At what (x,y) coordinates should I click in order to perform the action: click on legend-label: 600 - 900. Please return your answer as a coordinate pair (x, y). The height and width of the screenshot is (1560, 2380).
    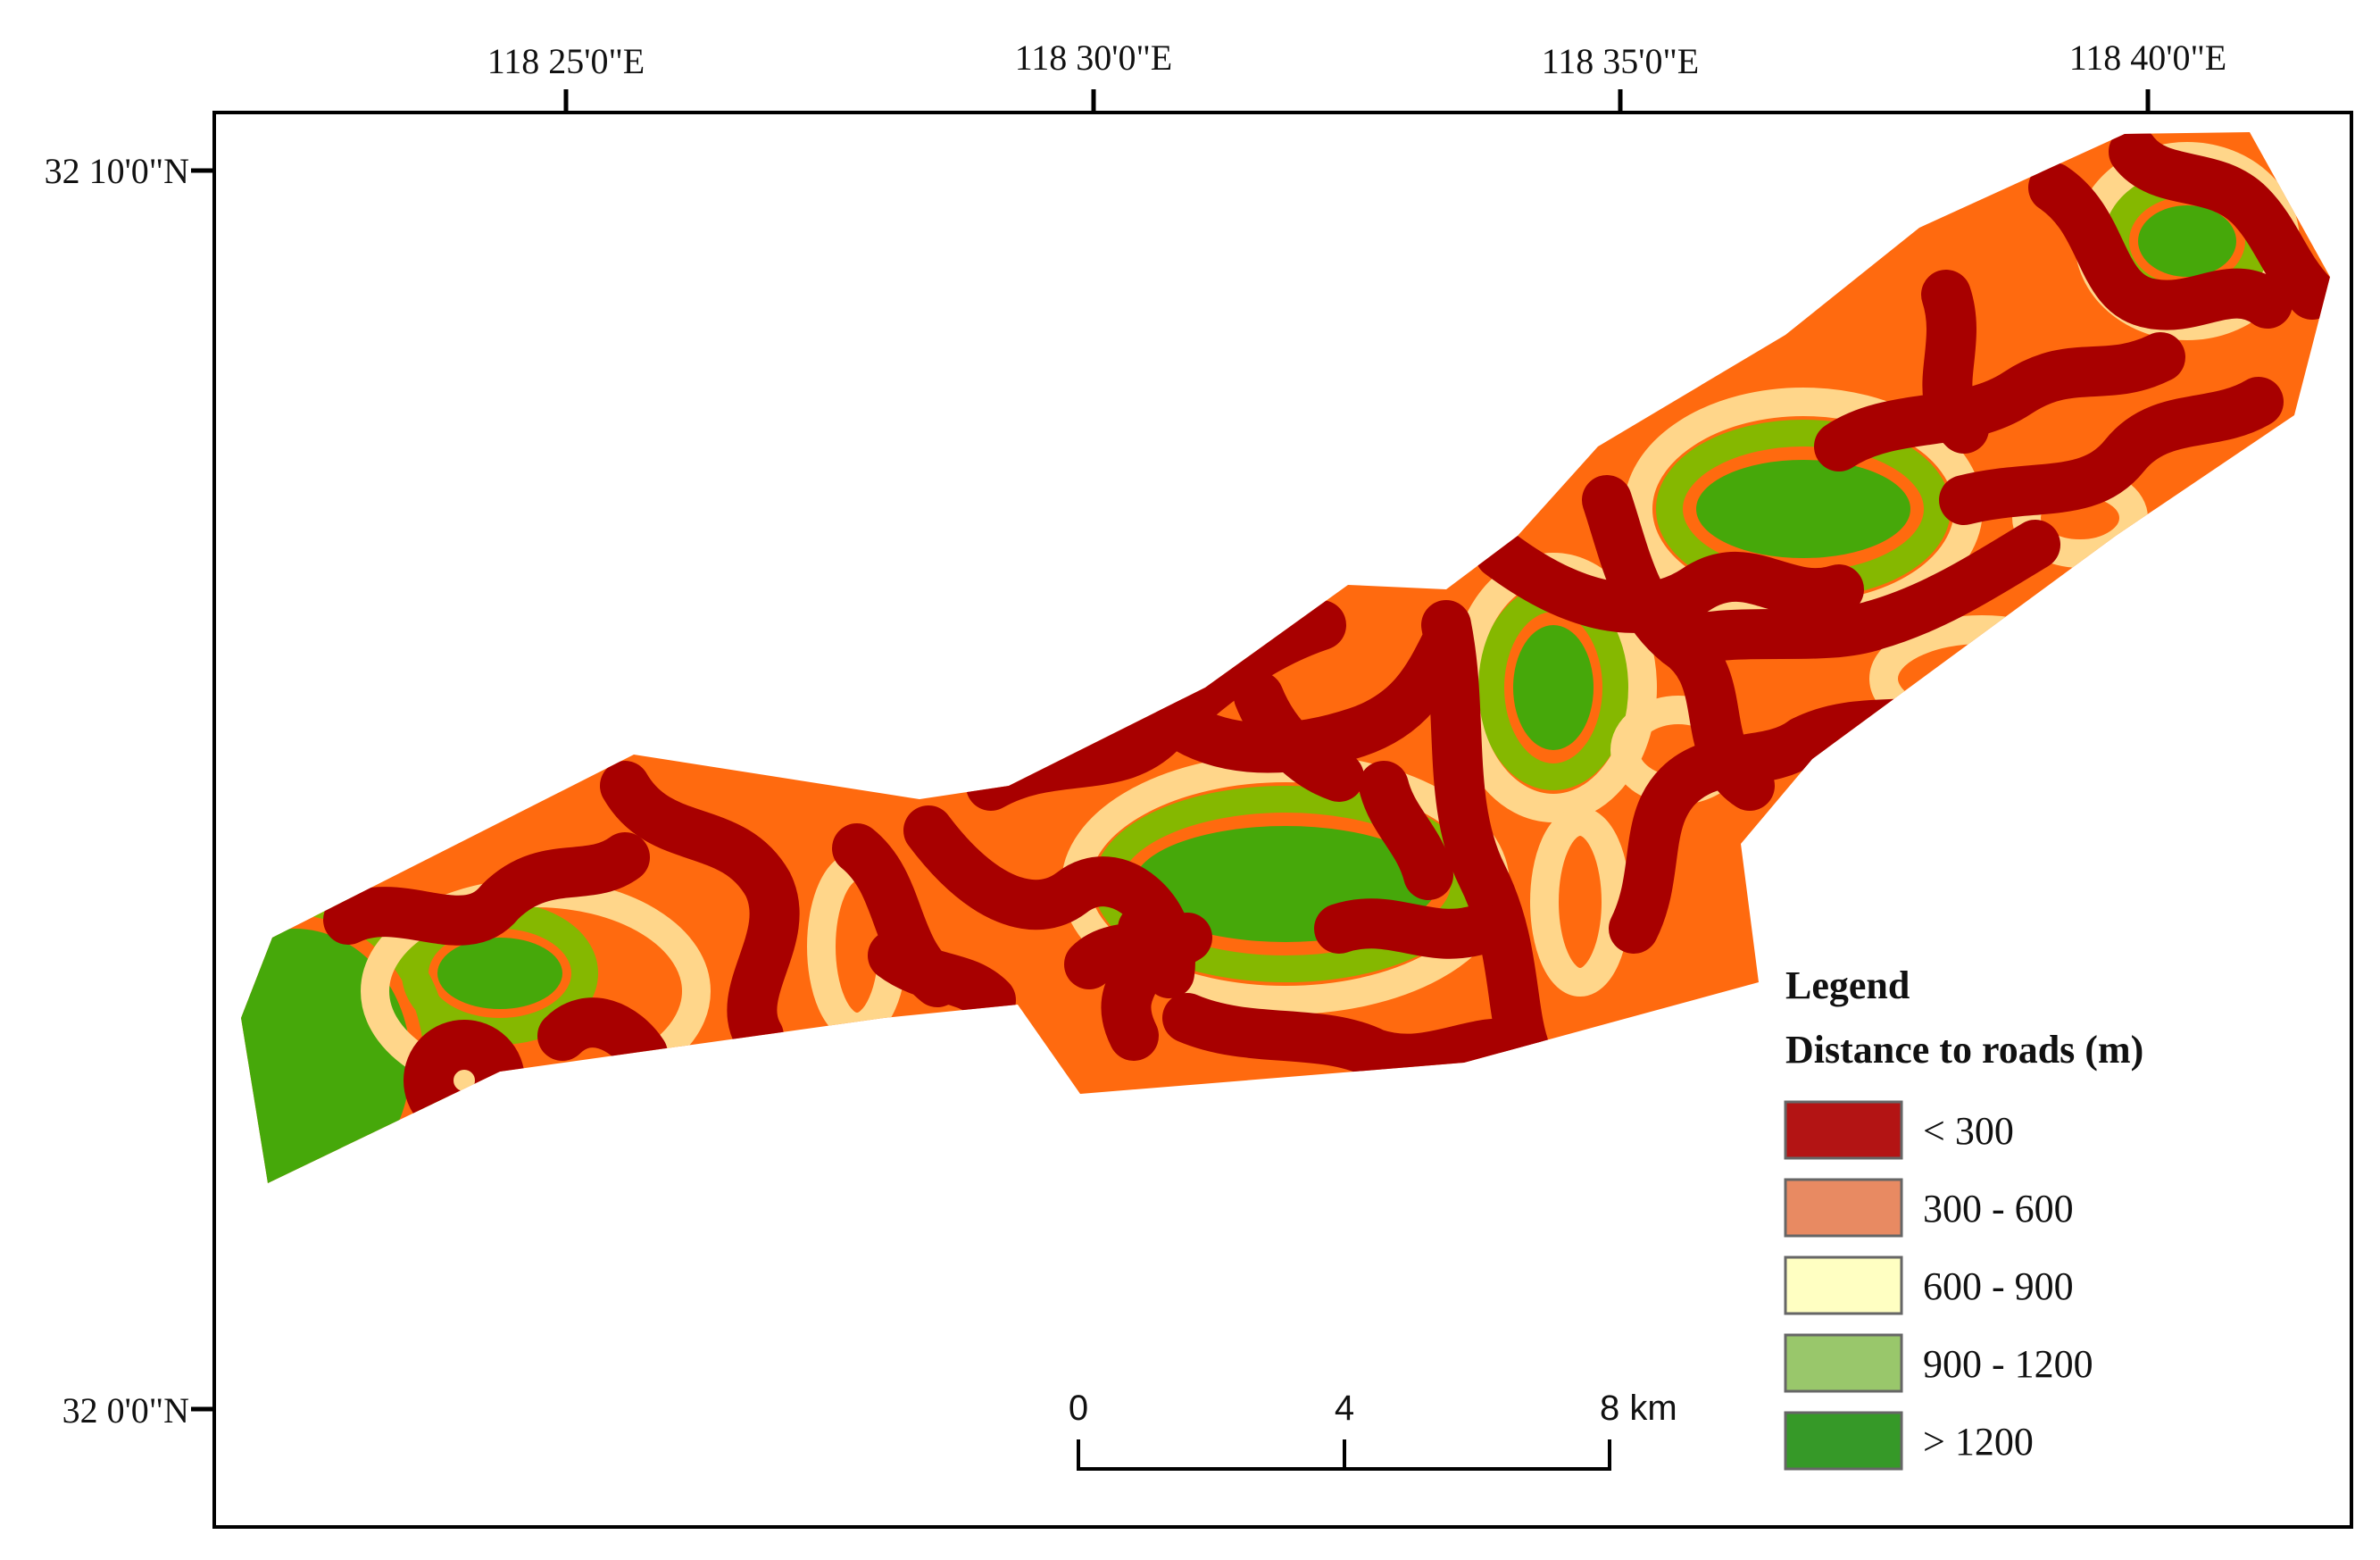
    Looking at the image, I should click on (1998, 1286).